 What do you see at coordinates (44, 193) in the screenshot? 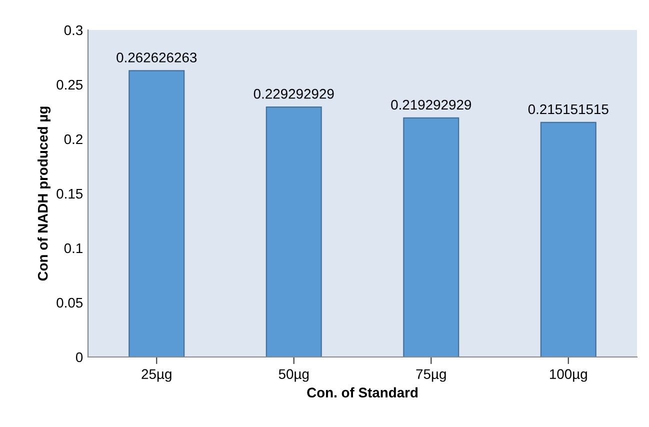
I see `y-axis-title: Con of NADH produced µg` at bounding box center [44, 193].